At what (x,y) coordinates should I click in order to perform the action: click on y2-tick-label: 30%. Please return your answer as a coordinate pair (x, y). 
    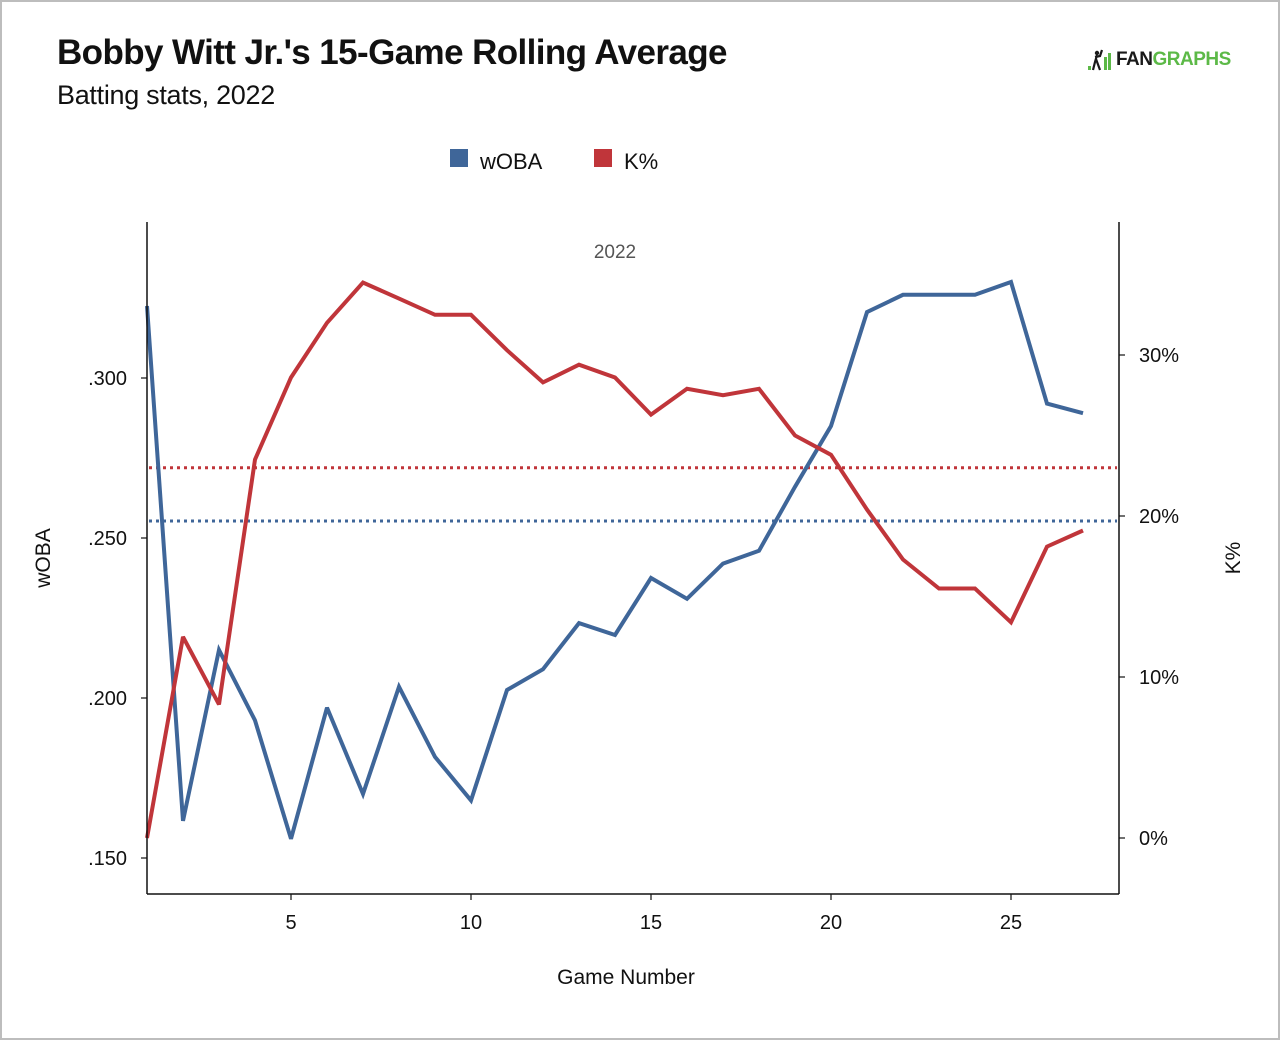
    Looking at the image, I should click on (1159, 356).